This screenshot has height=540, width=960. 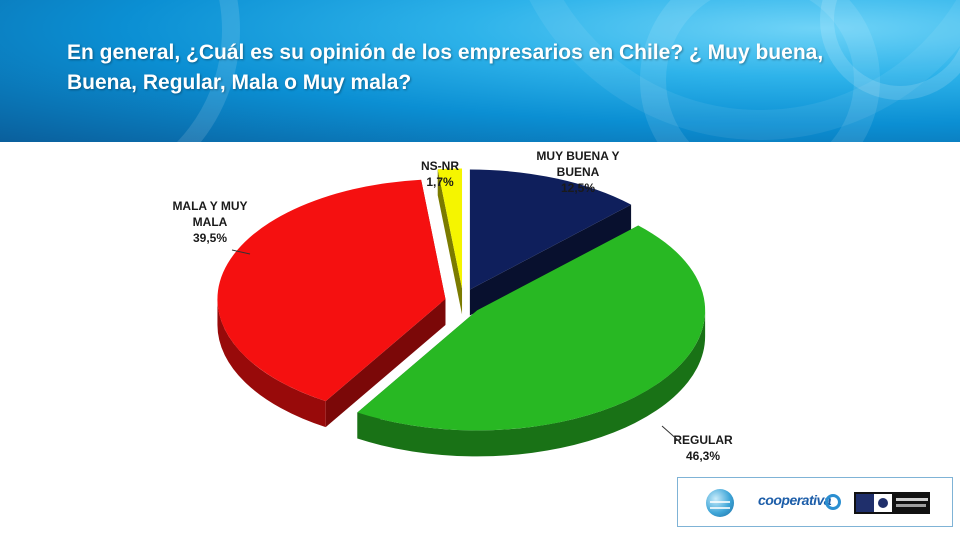 I want to click on pie-slice-muy-buena-y-buena, so click(x=550, y=242).